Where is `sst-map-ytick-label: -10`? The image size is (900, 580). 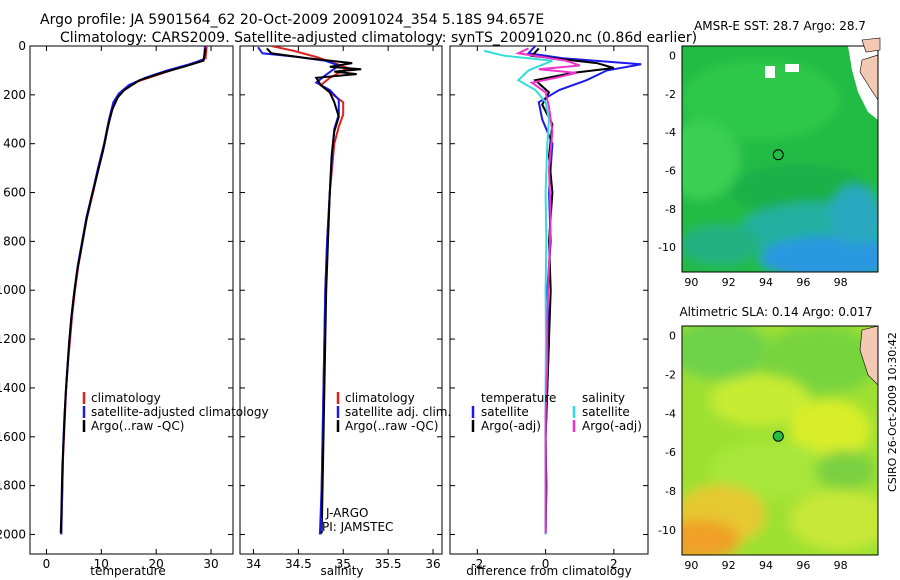 sst-map-ytick-label: -10 is located at coordinates (667, 247).